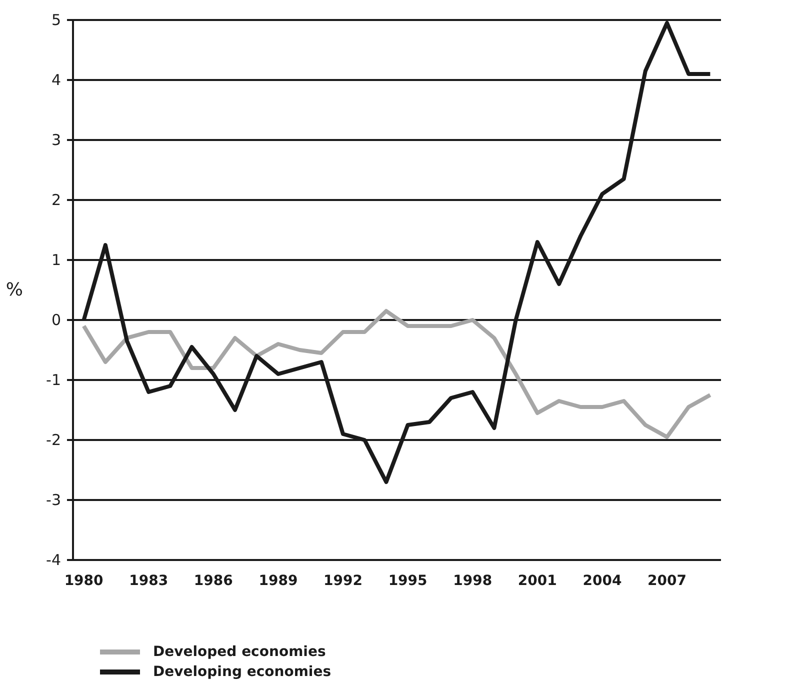 The width and height of the screenshot is (796, 699). I want to click on y-tick-label: -4, so click(53, 560).